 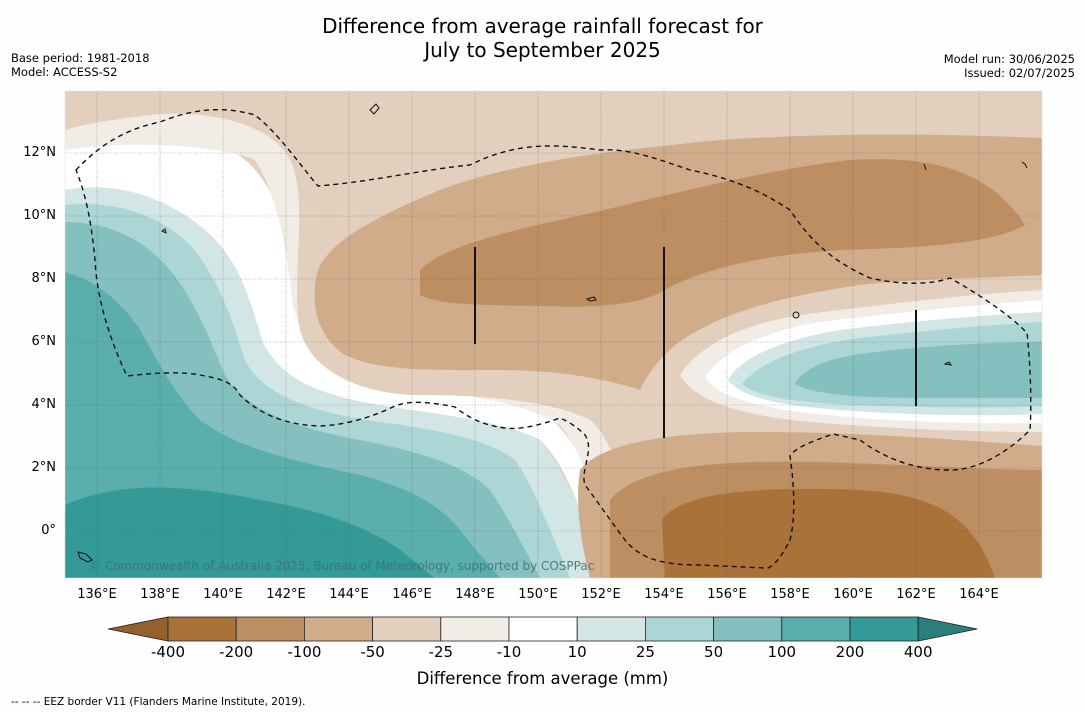 What do you see at coordinates (441, 652) in the screenshot?
I see `colorbar-tick: -25` at bounding box center [441, 652].